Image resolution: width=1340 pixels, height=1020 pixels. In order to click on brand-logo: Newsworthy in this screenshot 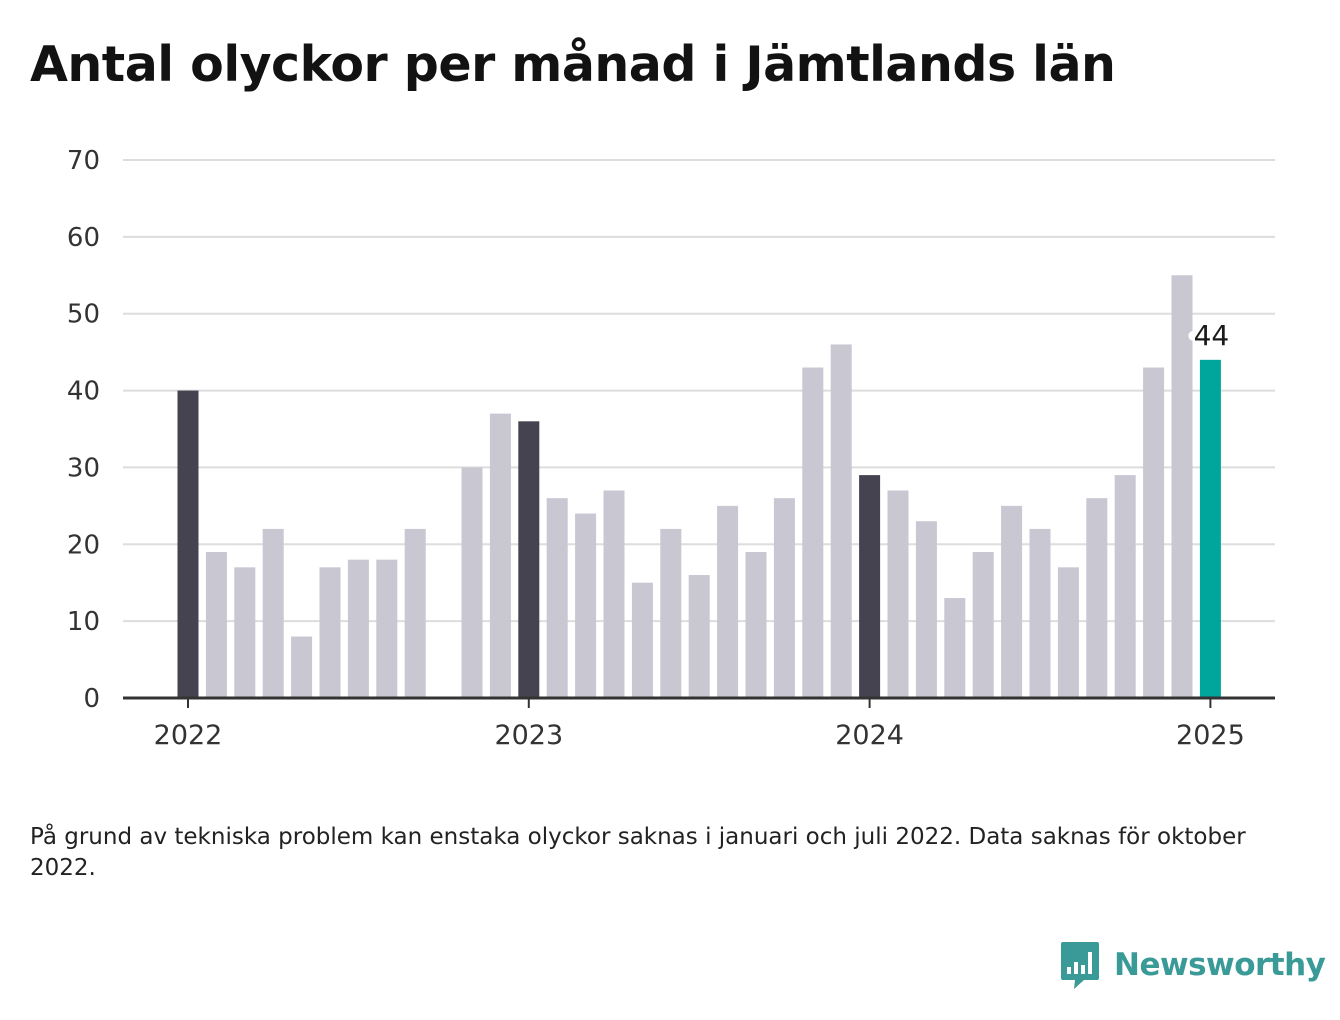, I will do `click(1193, 965)`.